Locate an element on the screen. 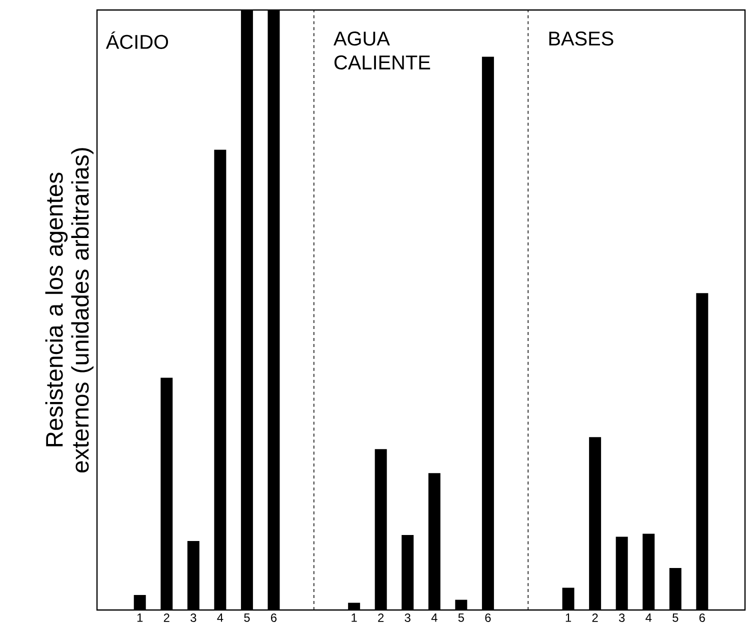 The image size is (748, 628). y-axis-title: Resistencia a los agentes externos (unidades arbitrarias) is located at coordinates (69, 310).